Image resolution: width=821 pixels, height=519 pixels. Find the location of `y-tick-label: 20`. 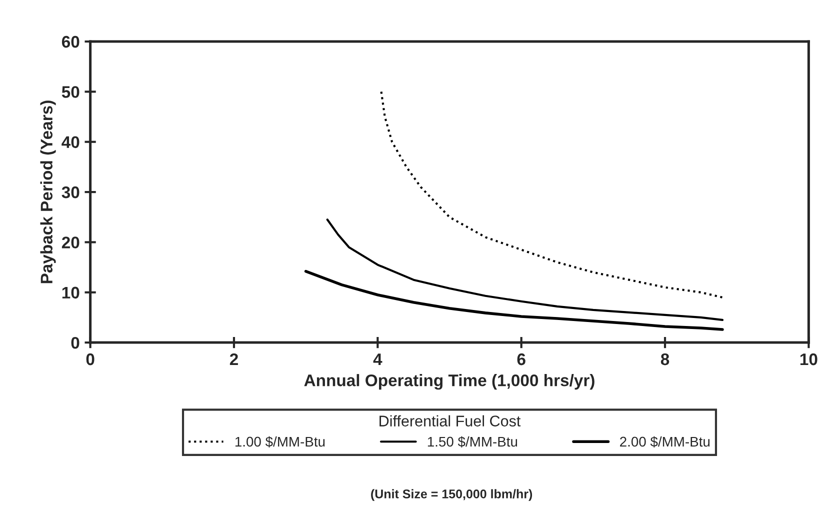

y-tick-label: 20 is located at coordinates (71, 242).